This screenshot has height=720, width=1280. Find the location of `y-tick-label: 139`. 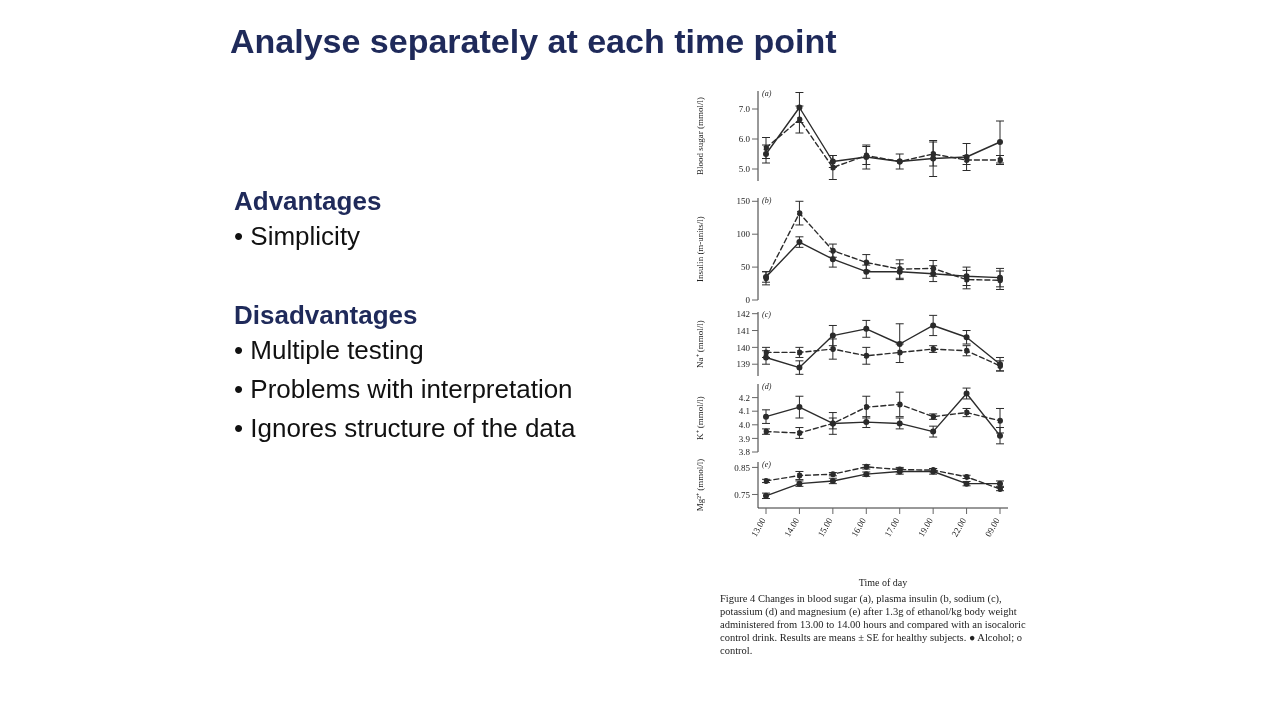

y-tick-label: 139 is located at coordinates (743, 364).